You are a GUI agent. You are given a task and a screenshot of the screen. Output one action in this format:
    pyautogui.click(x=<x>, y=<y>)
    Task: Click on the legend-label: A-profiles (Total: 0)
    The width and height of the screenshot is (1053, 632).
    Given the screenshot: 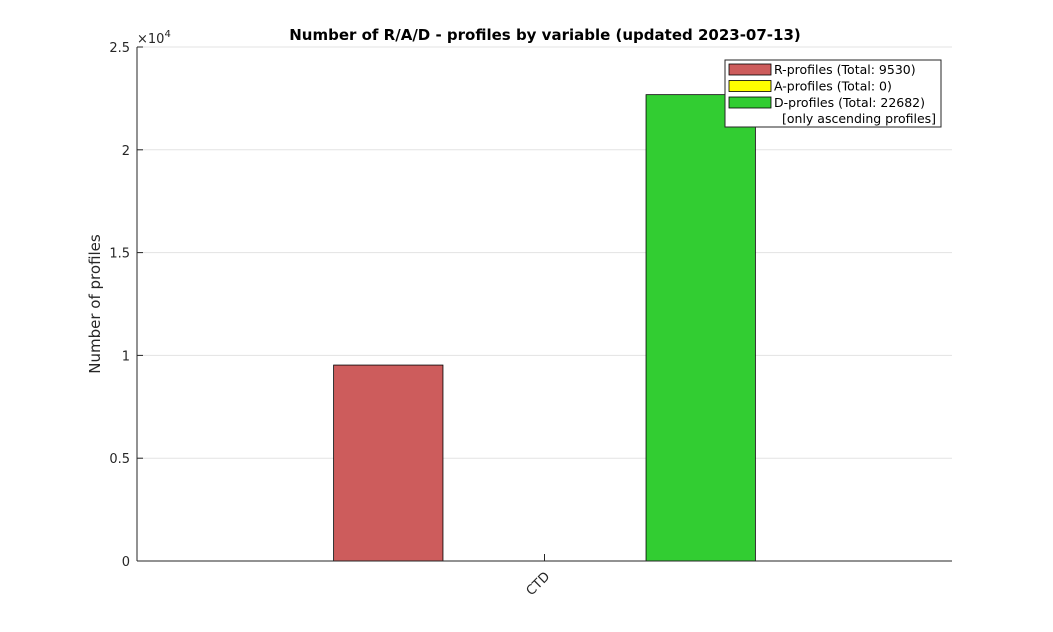 What is the action you would take?
    pyautogui.click(x=833, y=86)
    